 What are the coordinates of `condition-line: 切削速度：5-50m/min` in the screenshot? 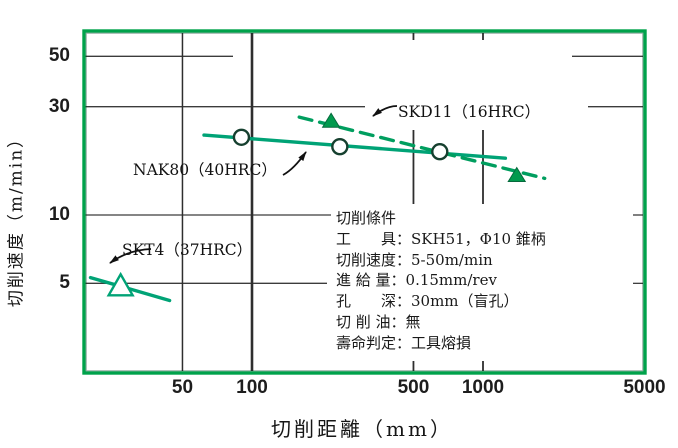 It's located at (414, 259).